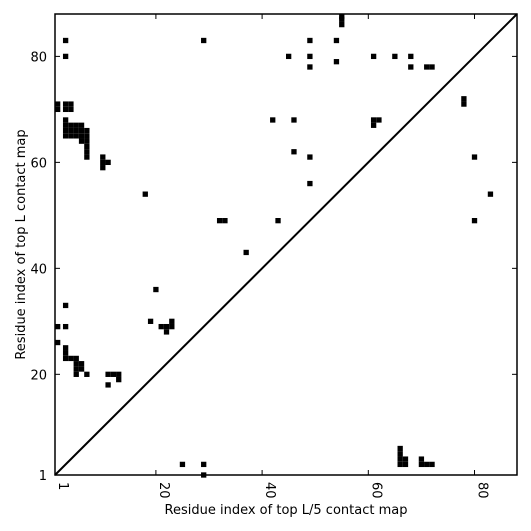 This screenshot has height=531, width=531. I want to click on x-tick-label: 1, so click(62, 486).